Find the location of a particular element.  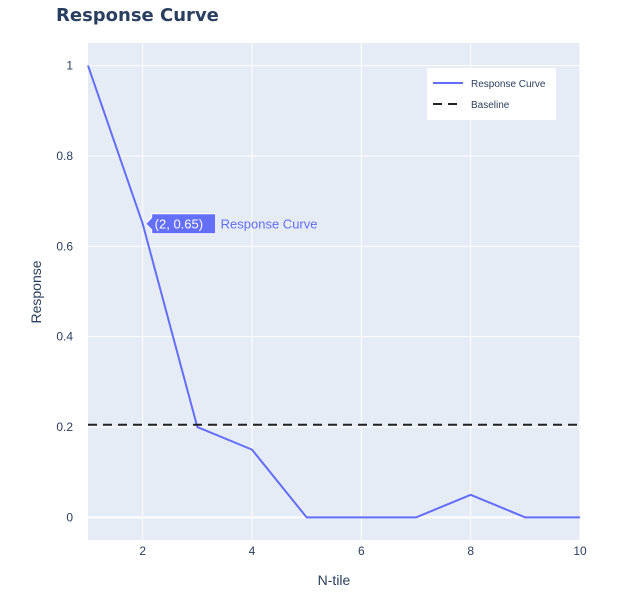

y-axis-label: Response is located at coordinates (36, 291).